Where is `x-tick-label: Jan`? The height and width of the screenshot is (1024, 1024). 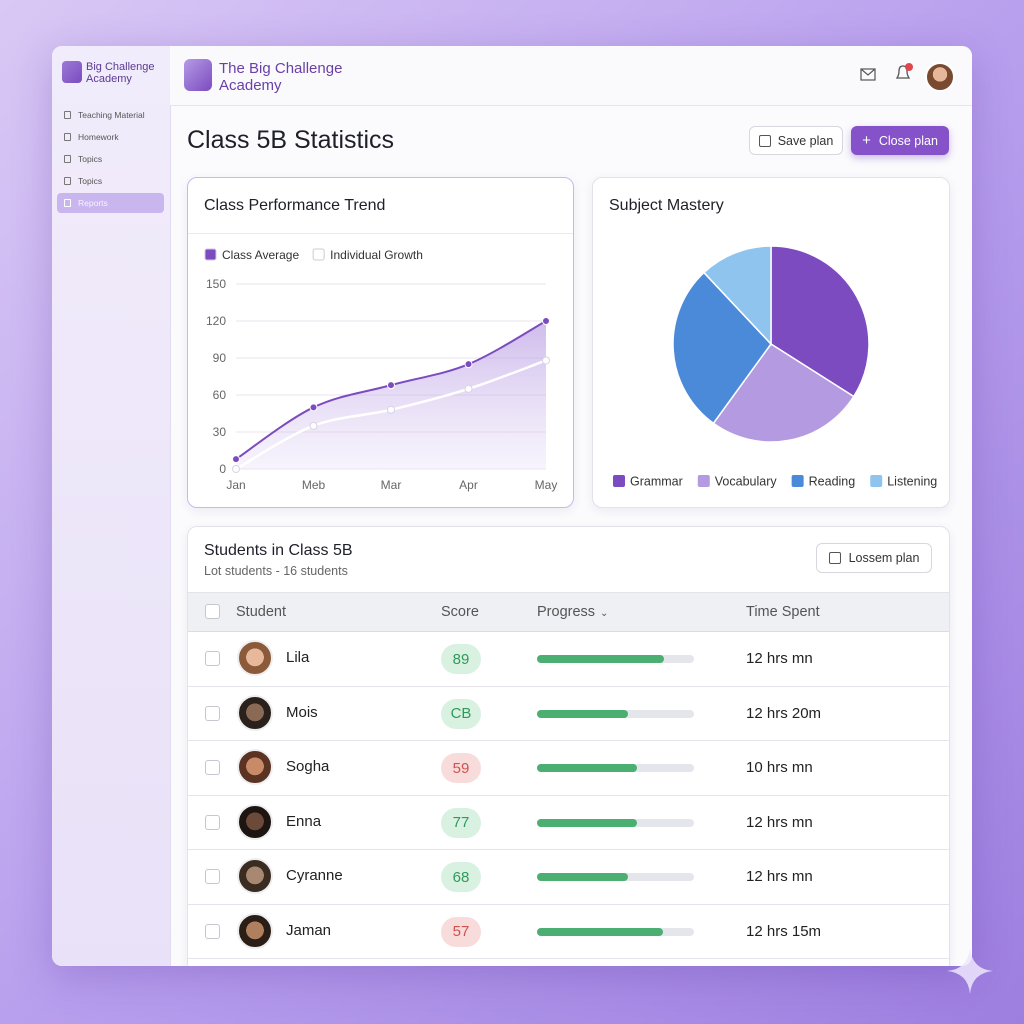
x-tick-label: Jan is located at coordinates (235, 485).